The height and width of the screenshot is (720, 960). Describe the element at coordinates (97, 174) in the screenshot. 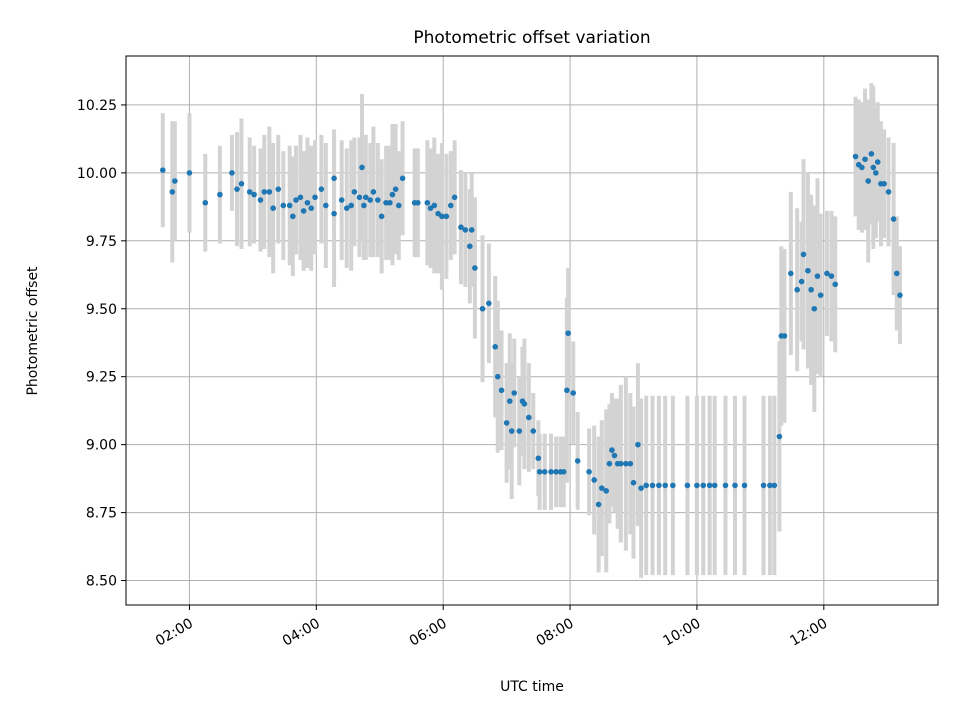

I see `y-tick-label: 10.00` at that location.